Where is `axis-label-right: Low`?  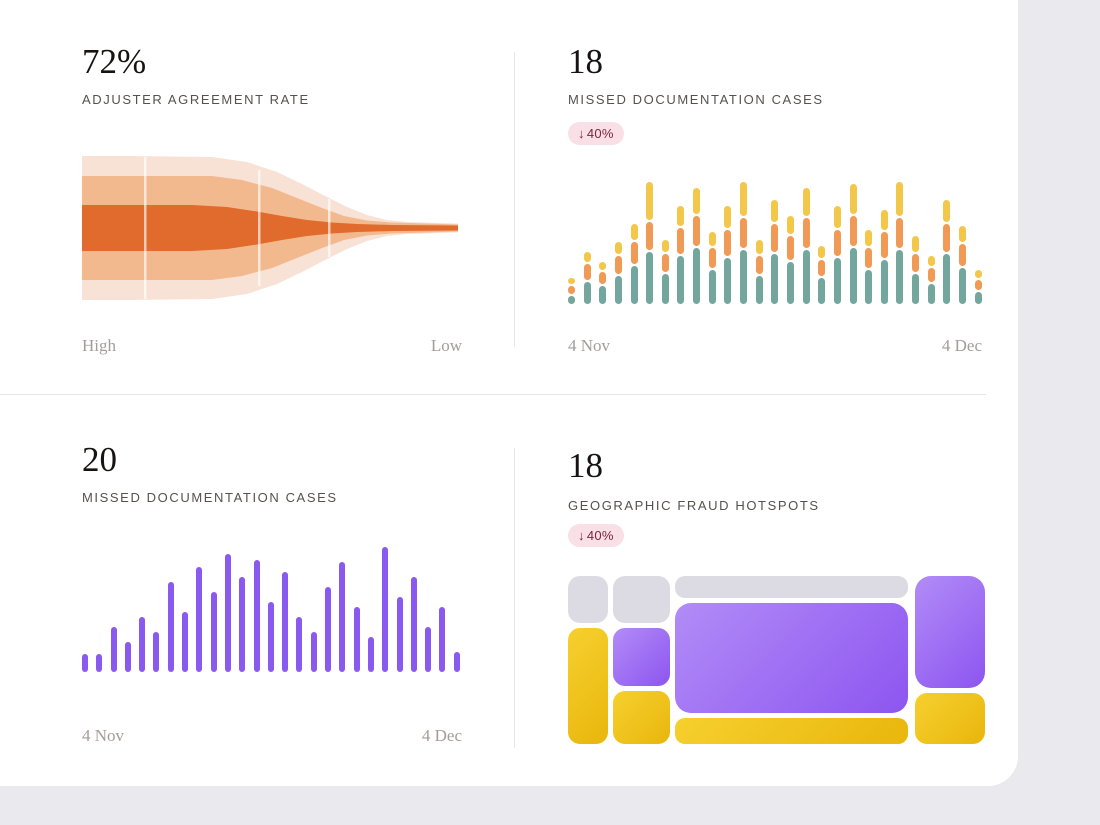
axis-label-right: Low is located at coordinates (446, 345).